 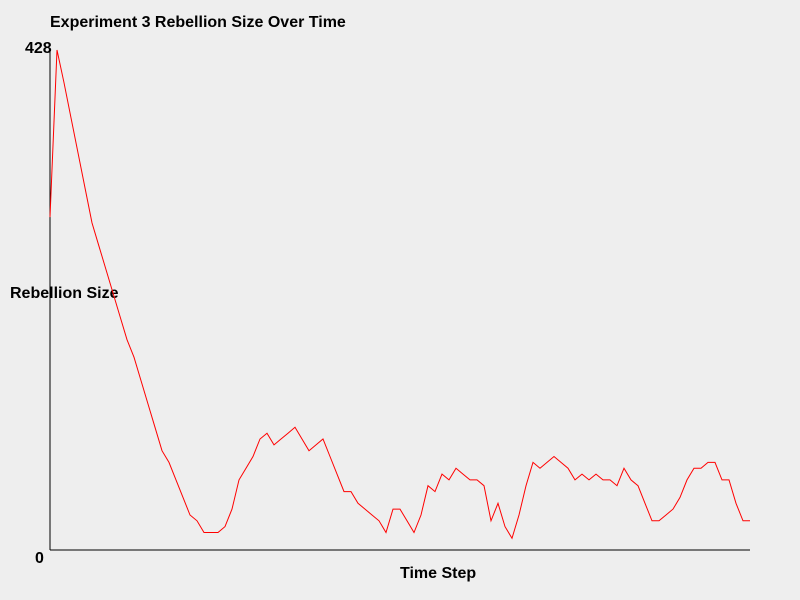 What do you see at coordinates (438, 573) in the screenshot?
I see `x-axis-label: Time Step` at bounding box center [438, 573].